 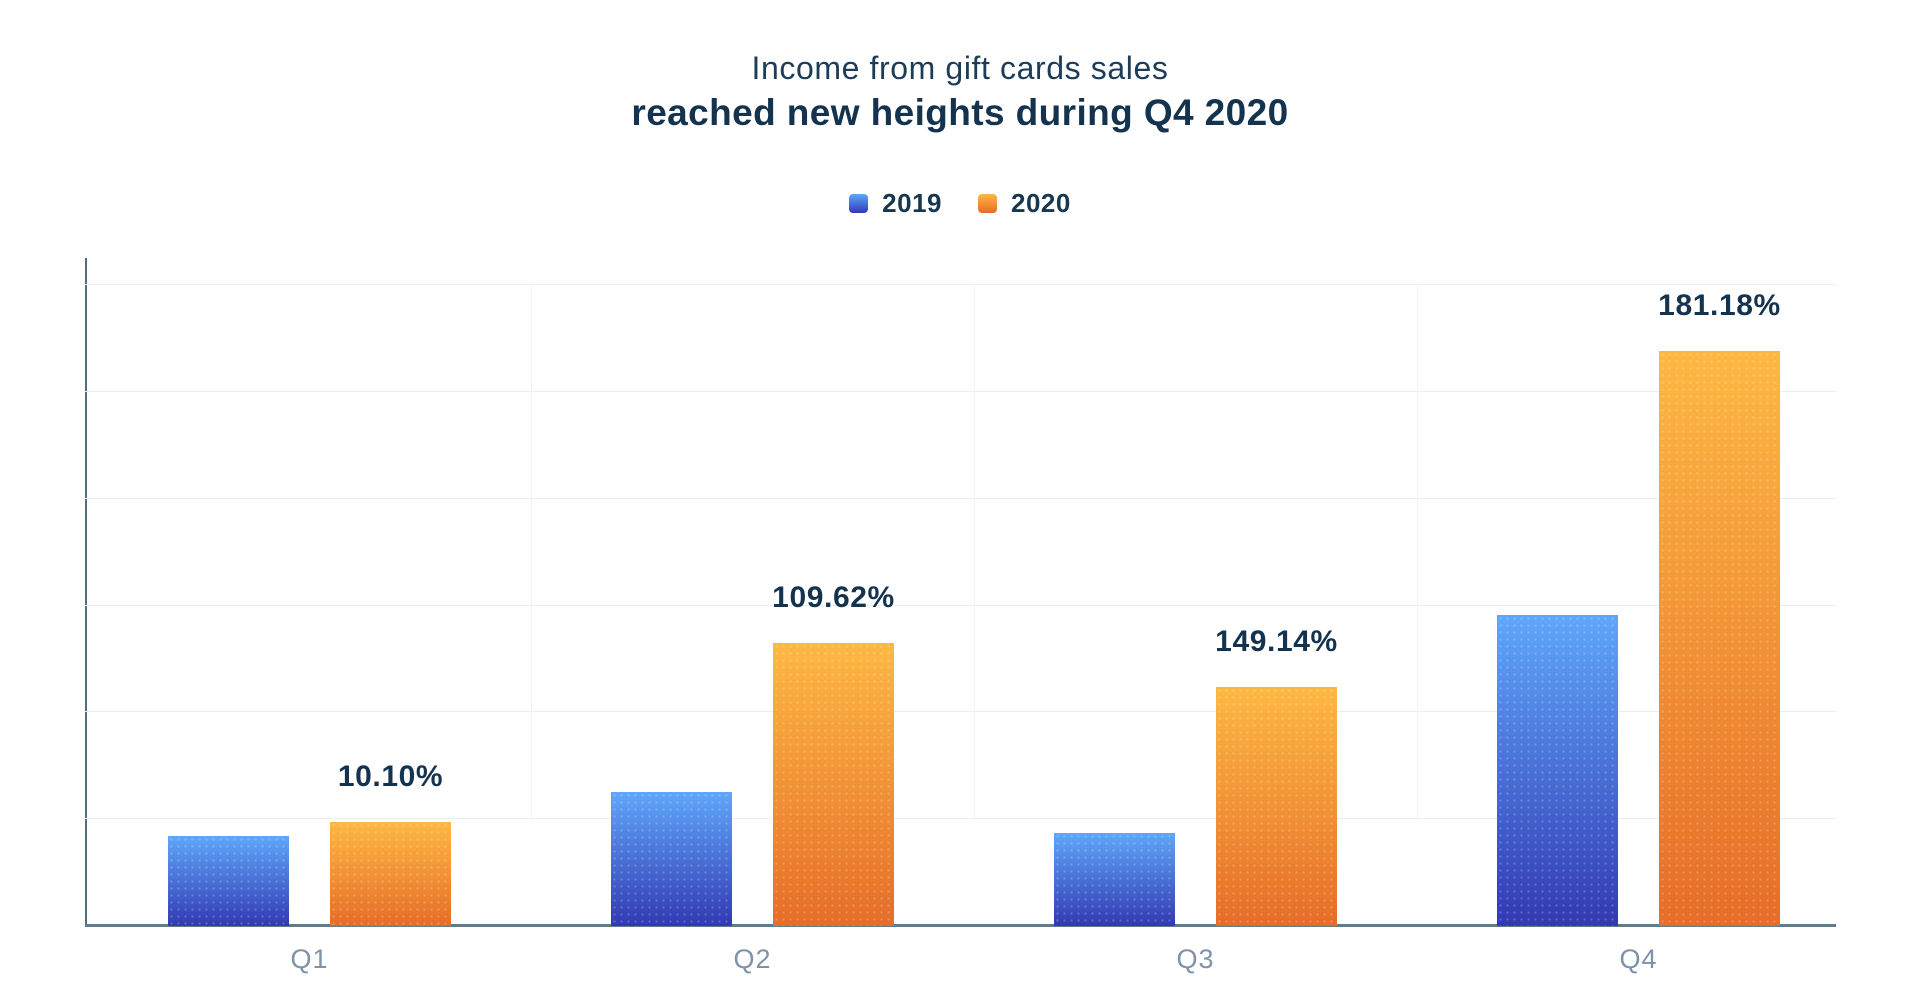 What do you see at coordinates (86, 592) in the screenshot?
I see `y-axis-line` at bounding box center [86, 592].